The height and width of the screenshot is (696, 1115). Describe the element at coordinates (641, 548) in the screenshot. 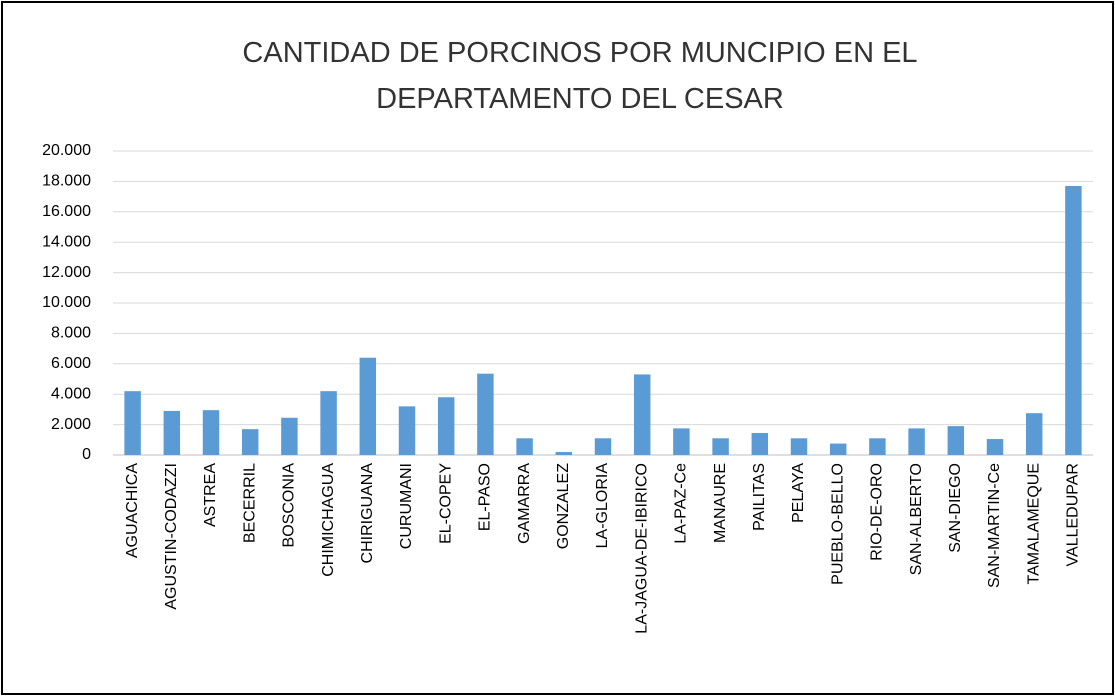

I see `x-tick-label: LA-JAGUA-DE-IBIRICO` at that location.